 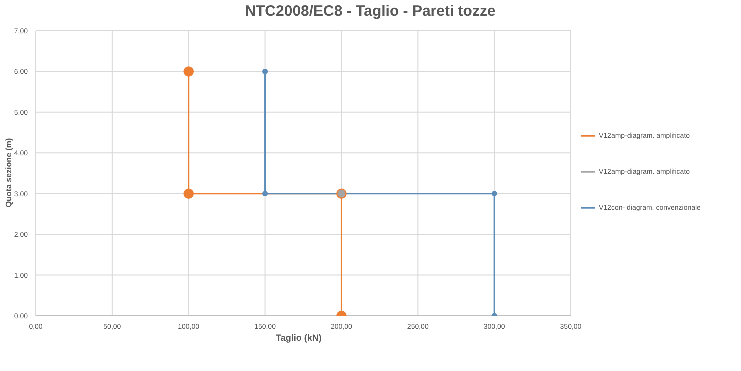 What do you see at coordinates (9, 173) in the screenshot?
I see `y-axis-title: Quota sezione (m)` at bounding box center [9, 173].